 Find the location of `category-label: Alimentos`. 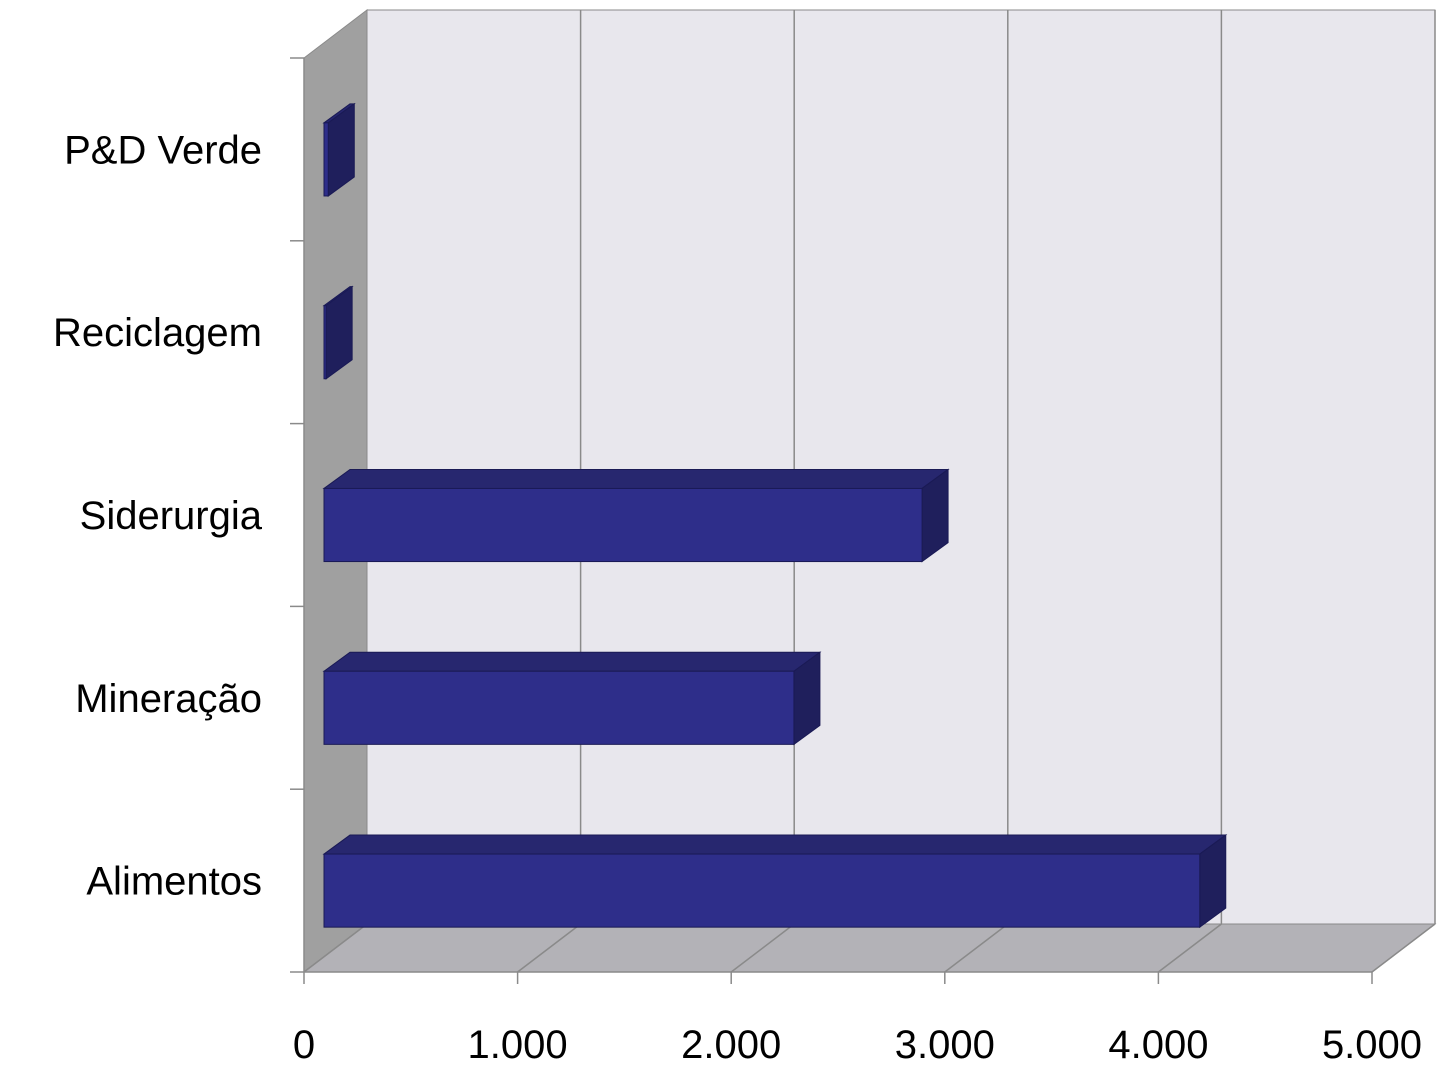

category-label: Alimentos is located at coordinates (174, 882).